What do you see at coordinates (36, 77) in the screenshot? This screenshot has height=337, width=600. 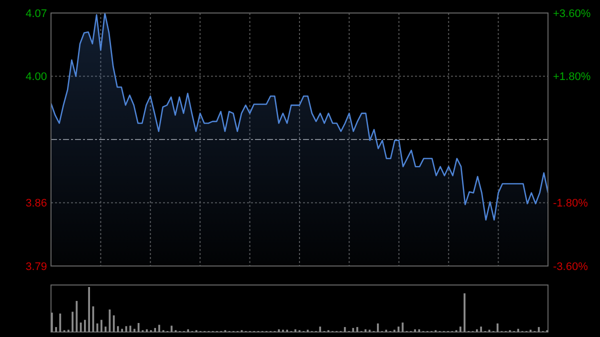 I see `y-tick-label: 4.00` at bounding box center [36, 77].